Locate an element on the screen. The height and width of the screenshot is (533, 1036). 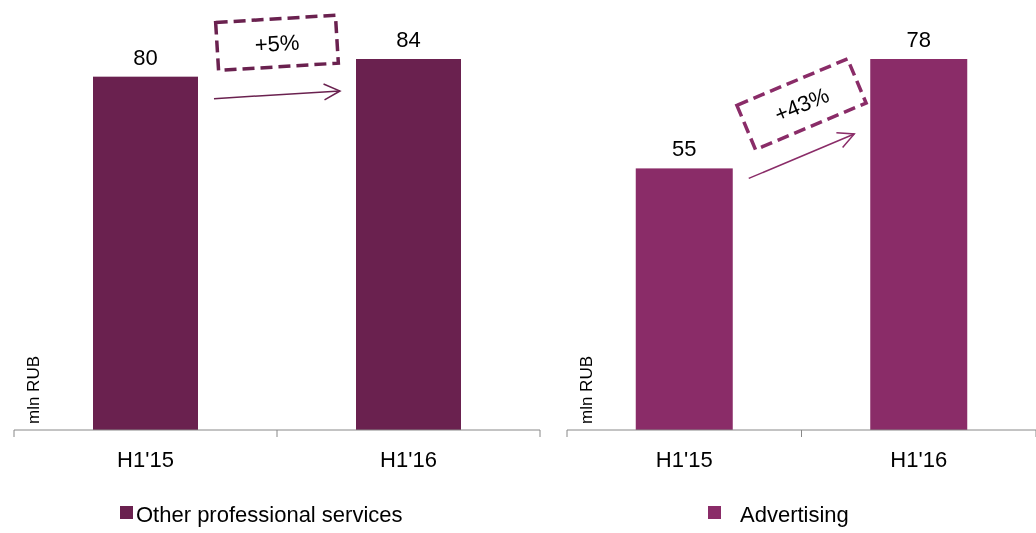
data-label: 78 is located at coordinates (918, 39).